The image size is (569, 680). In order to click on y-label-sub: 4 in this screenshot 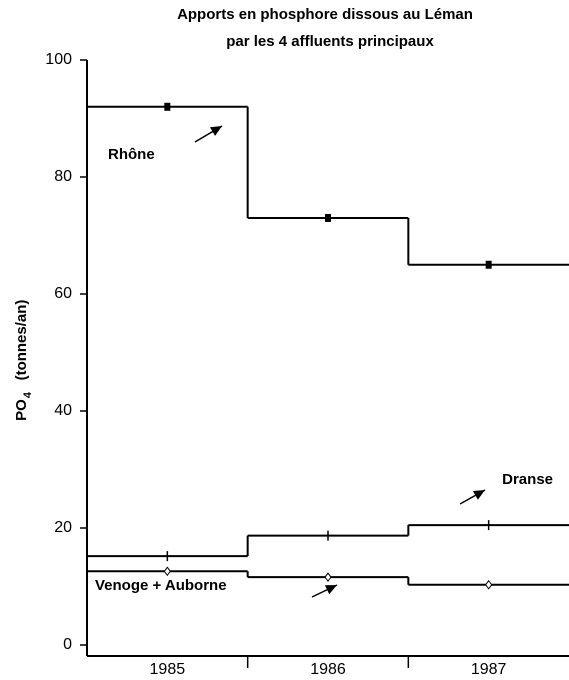, I will do `click(28, 394)`.